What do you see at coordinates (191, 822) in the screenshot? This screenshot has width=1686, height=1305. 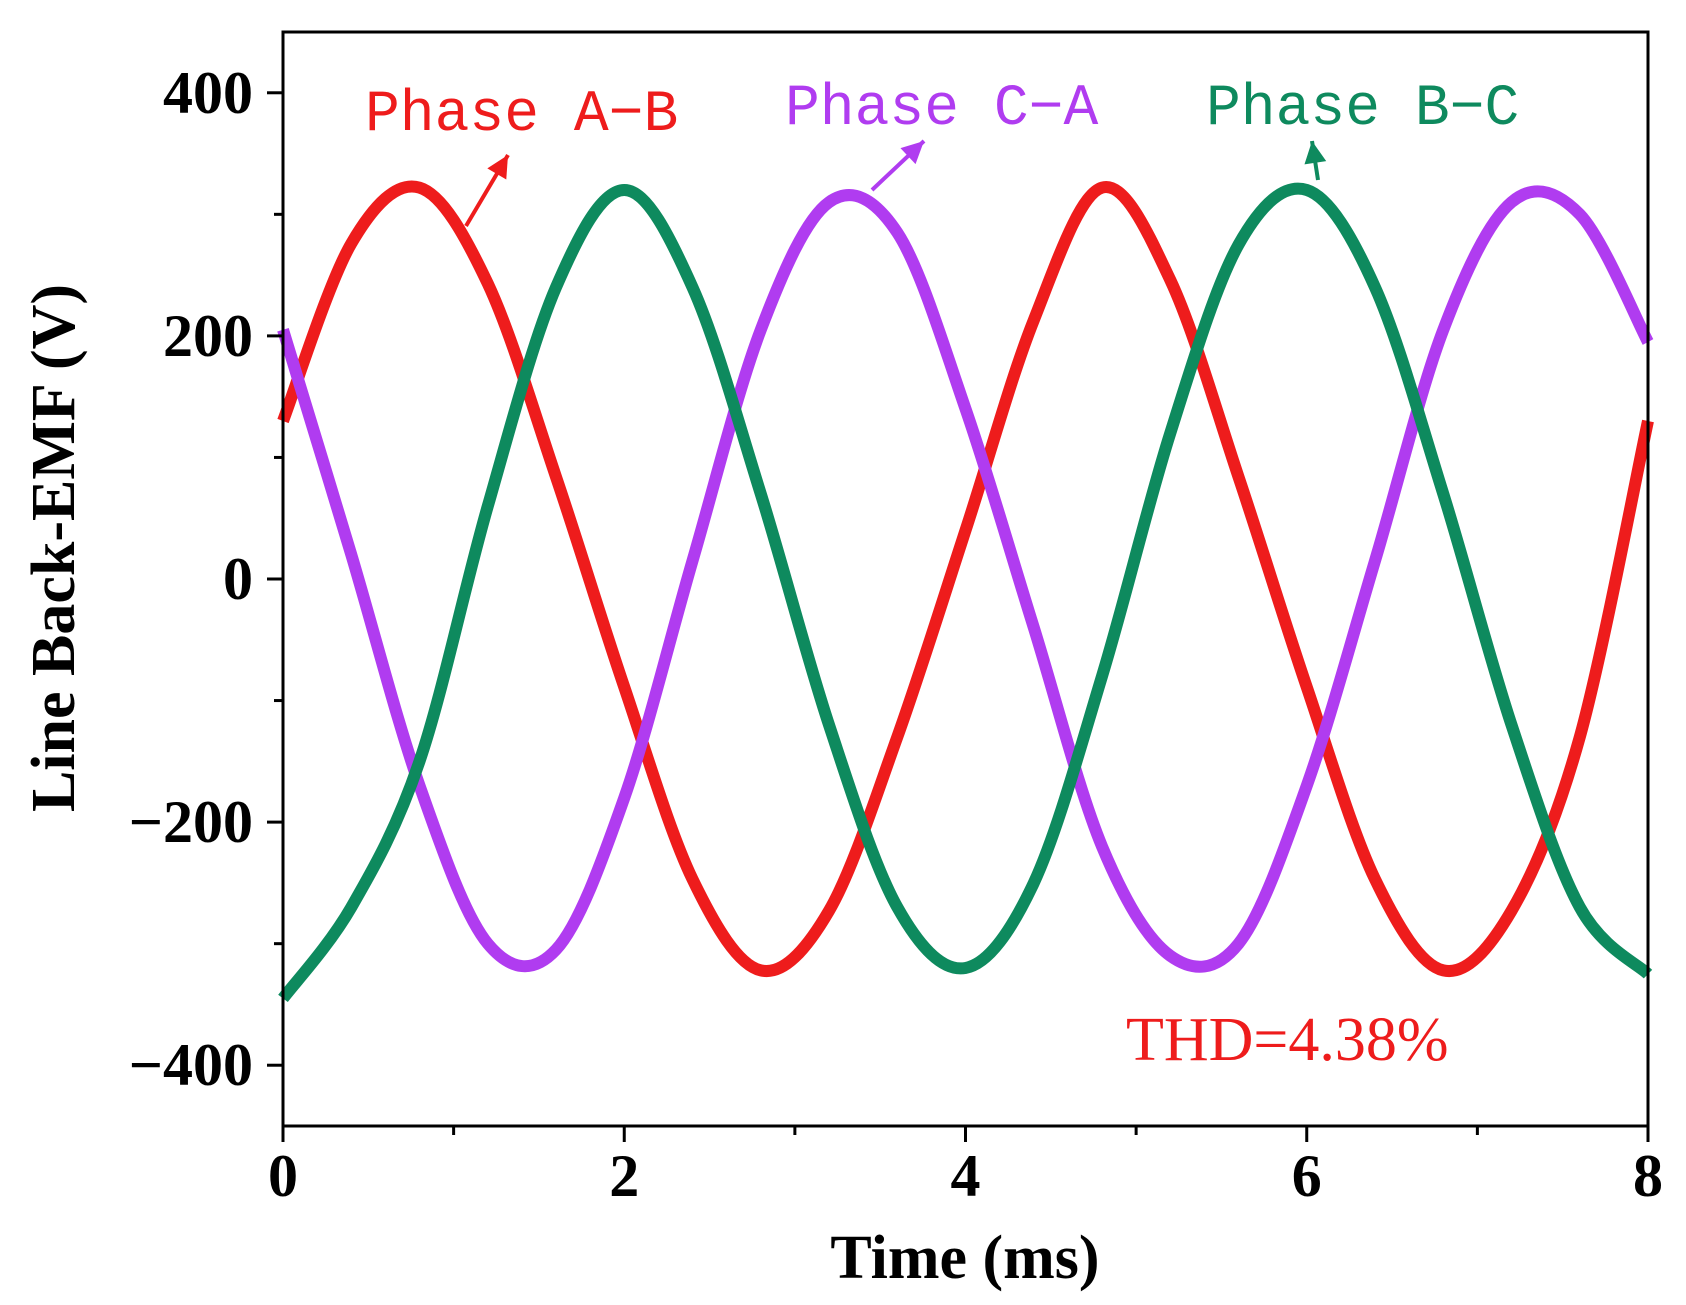 I see `y-tick-label: −200` at bounding box center [191, 822].